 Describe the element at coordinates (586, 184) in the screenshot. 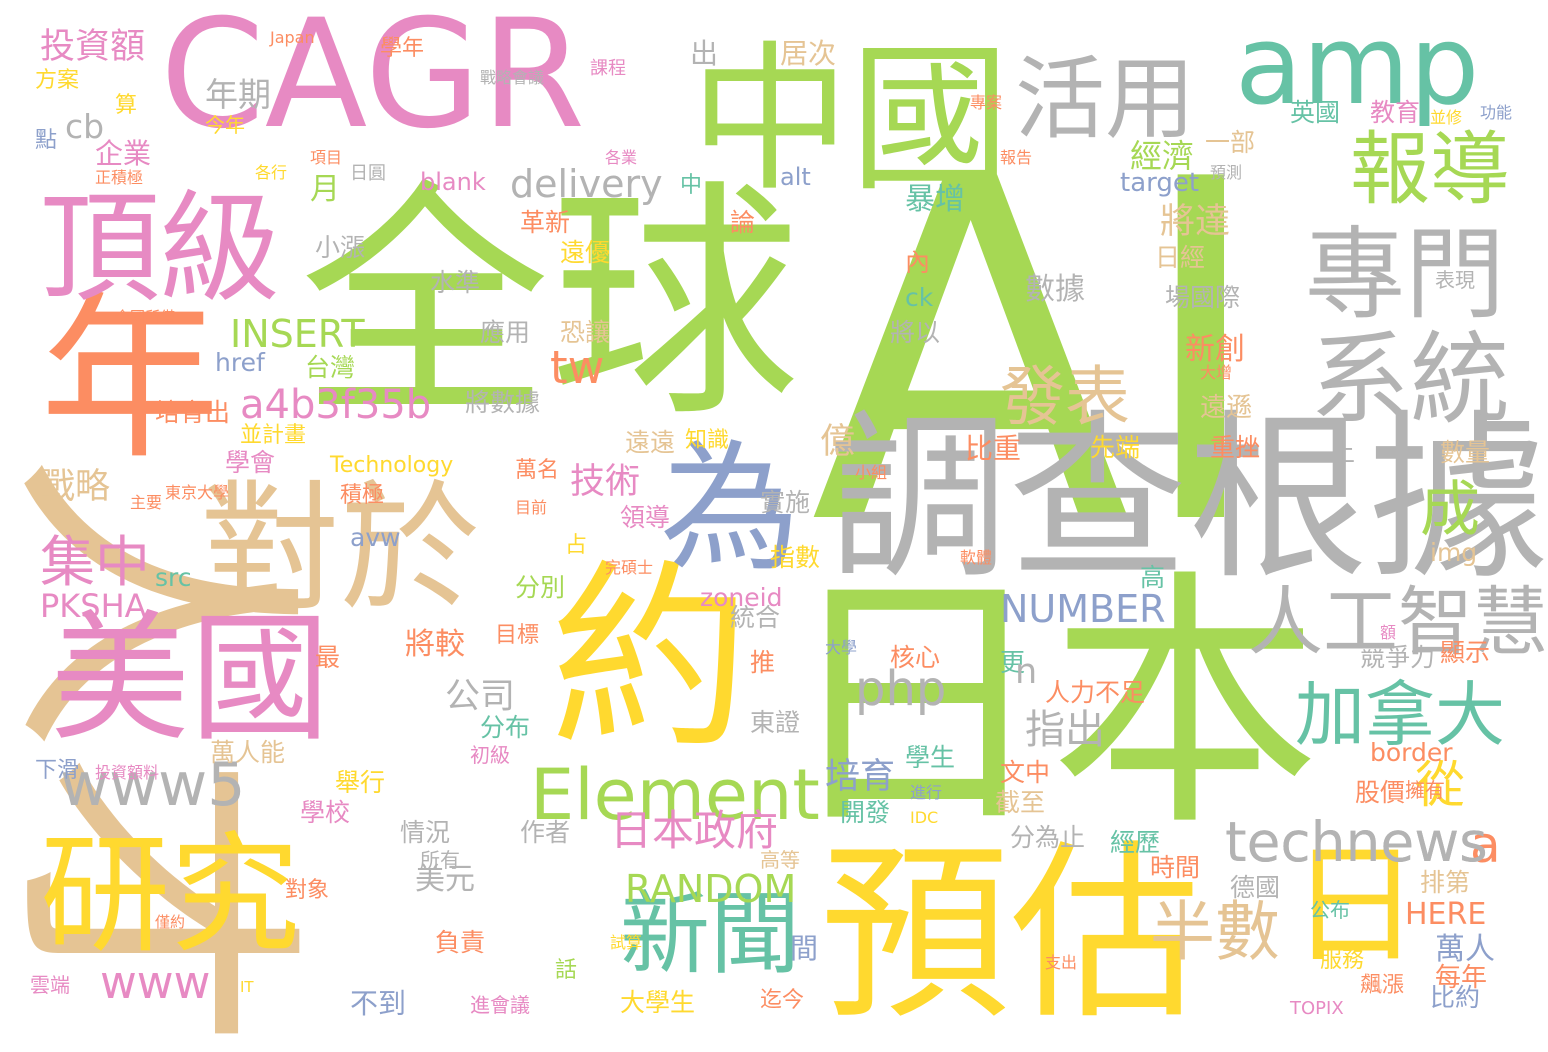

I see `cloud-word: delivery` at that location.